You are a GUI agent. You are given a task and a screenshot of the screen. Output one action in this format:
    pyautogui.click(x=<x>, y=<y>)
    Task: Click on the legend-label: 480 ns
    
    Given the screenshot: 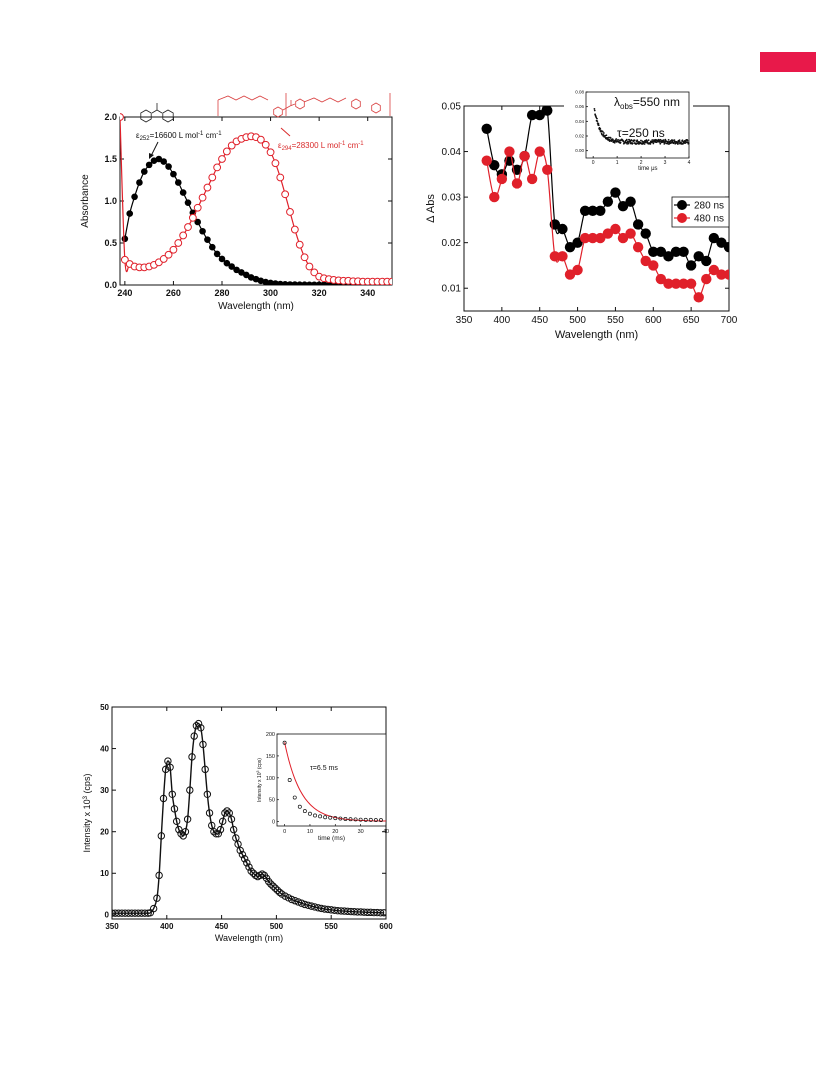 What is the action you would take?
    pyautogui.click(x=709, y=219)
    